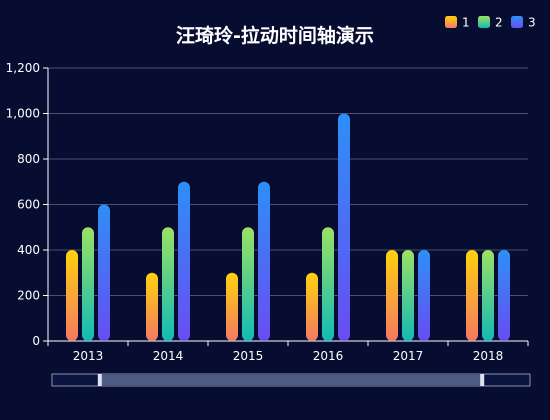 Image resolution: width=550 pixels, height=420 pixels. I want to click on y-tick-label: 600, so click(28, 205).